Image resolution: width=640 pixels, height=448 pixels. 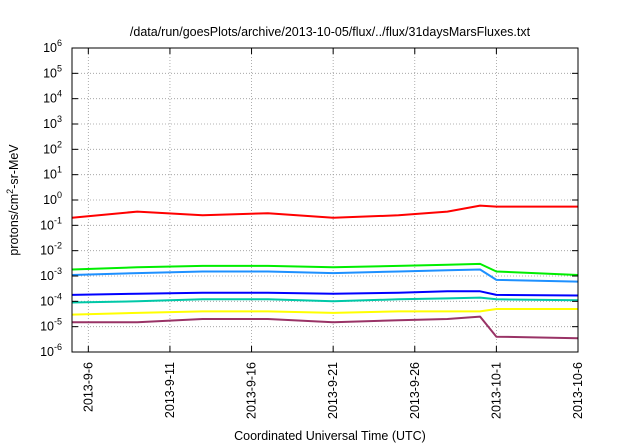 I want to click on y-tick-label: 10², so click(x=52, y=147).